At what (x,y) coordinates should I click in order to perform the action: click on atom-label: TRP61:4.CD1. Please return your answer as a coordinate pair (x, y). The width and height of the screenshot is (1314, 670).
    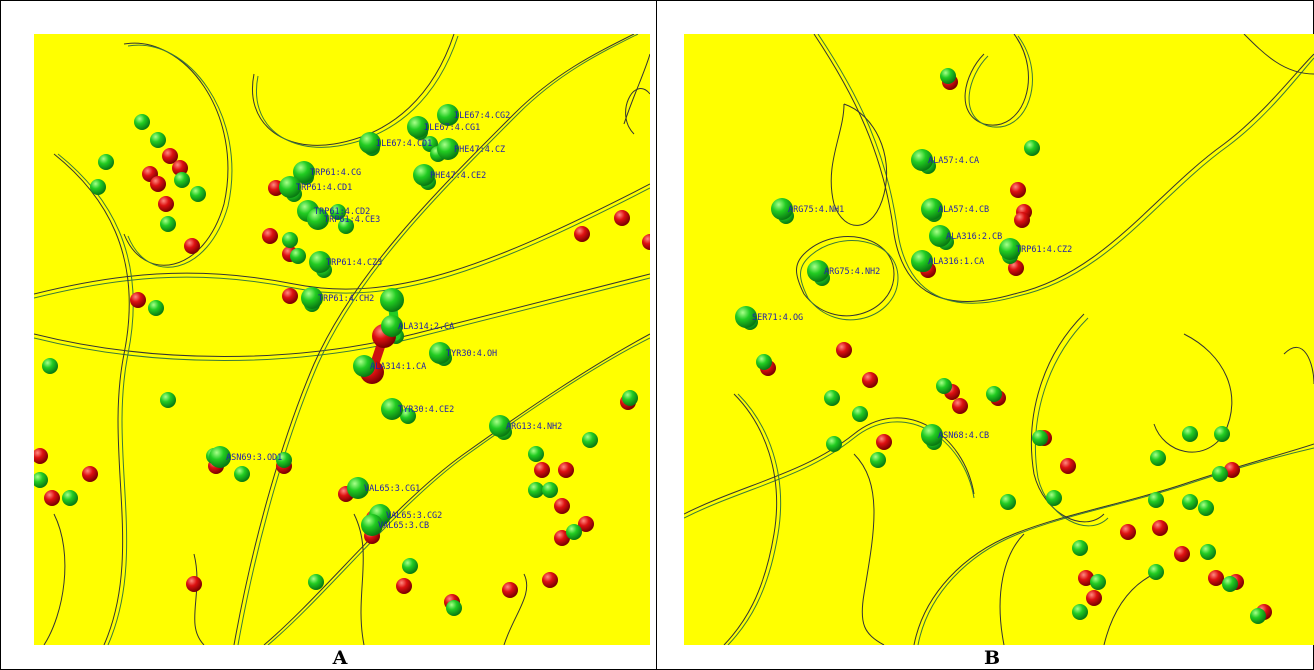
    Looking at the image, I should click on (324, 188).